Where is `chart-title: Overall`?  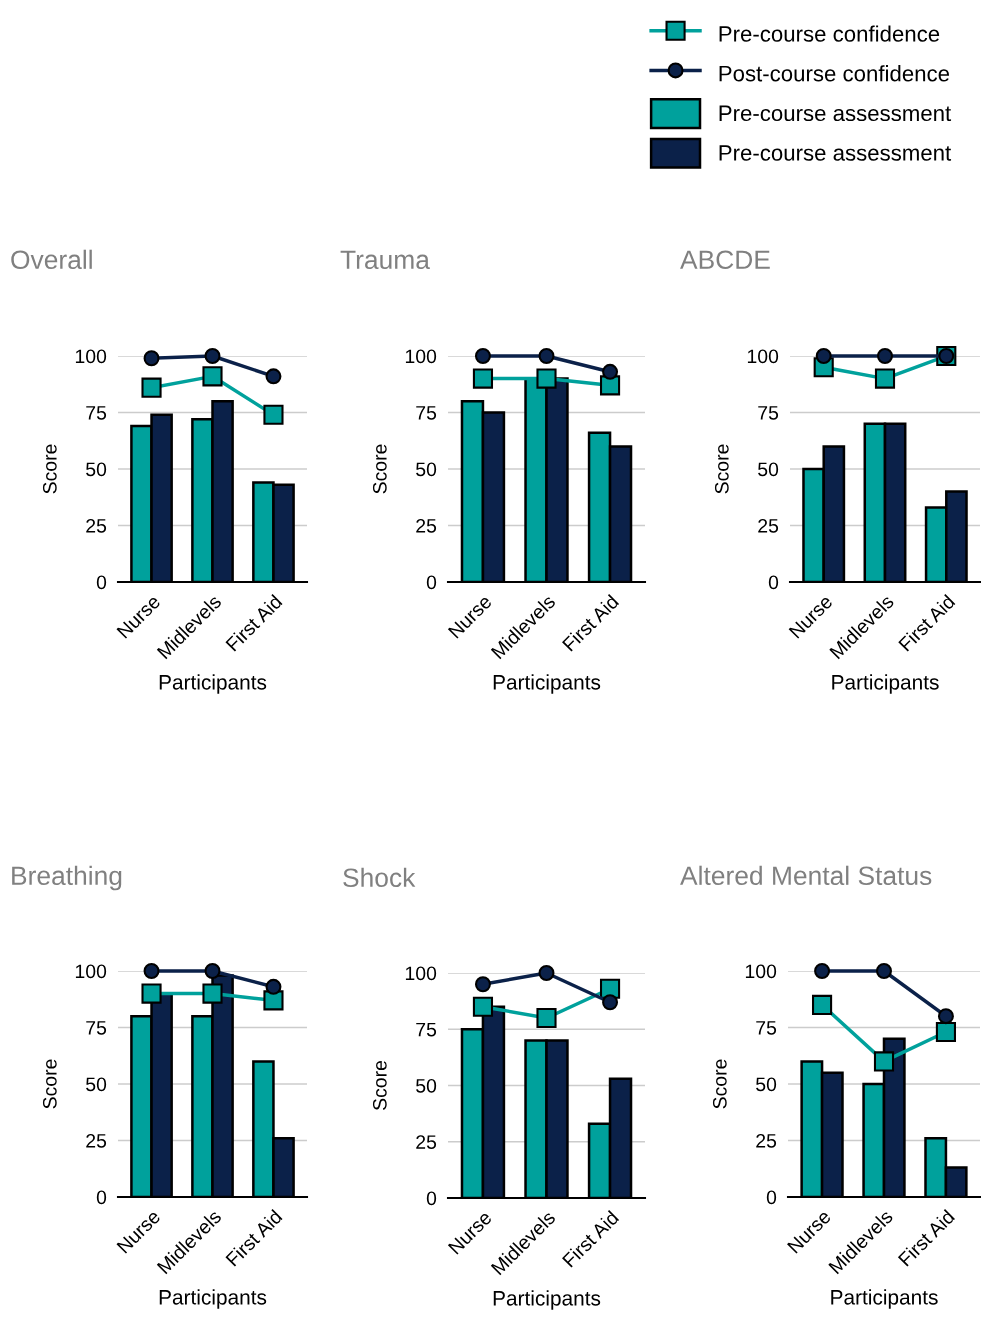
chart-title: Overall is located at coordinates (51, 259).